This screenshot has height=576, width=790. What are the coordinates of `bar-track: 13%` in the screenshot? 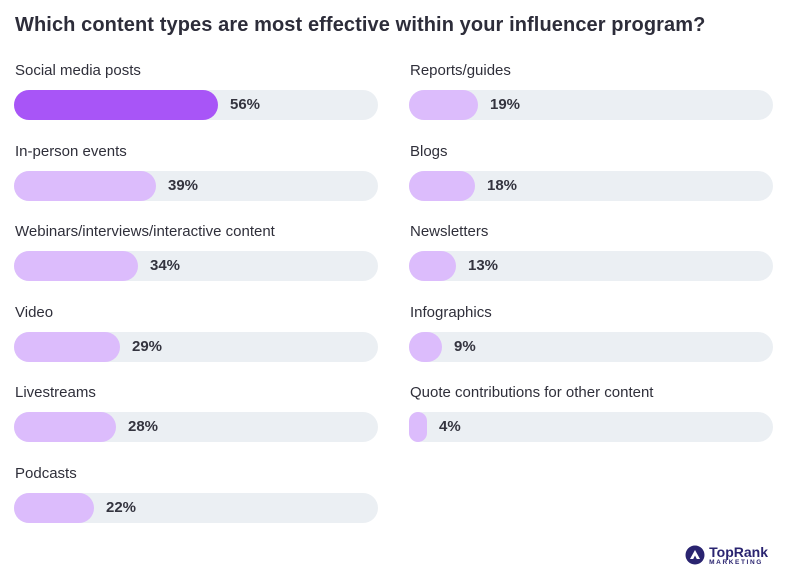 It's located at (591, 266).